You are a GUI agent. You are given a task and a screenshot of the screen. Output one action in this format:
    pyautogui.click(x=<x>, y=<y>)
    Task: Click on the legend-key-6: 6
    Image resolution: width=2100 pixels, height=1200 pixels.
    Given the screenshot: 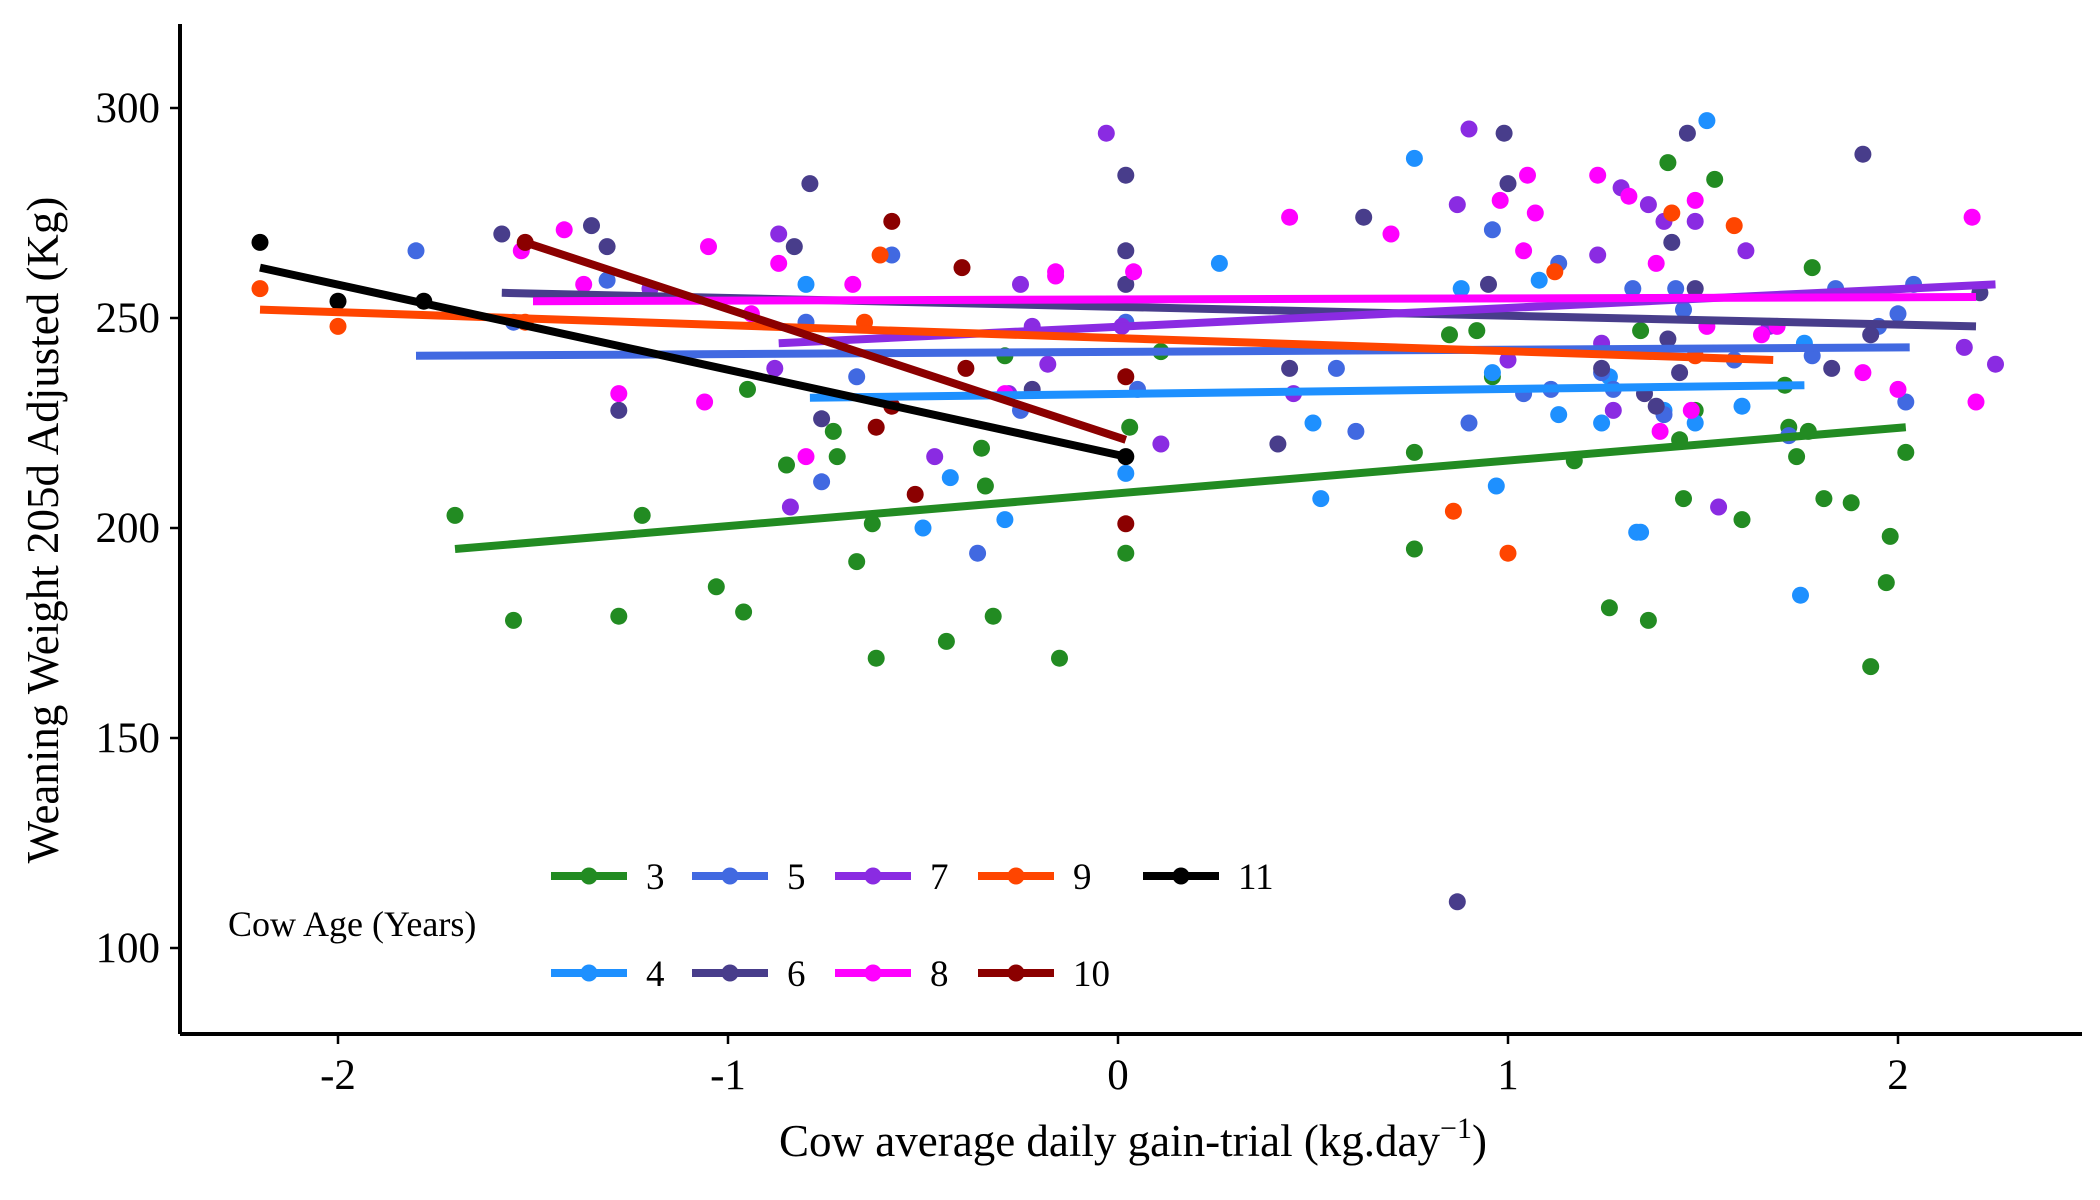 What is the action you would take?
    pyautogui.click(x=749, y=974)
    